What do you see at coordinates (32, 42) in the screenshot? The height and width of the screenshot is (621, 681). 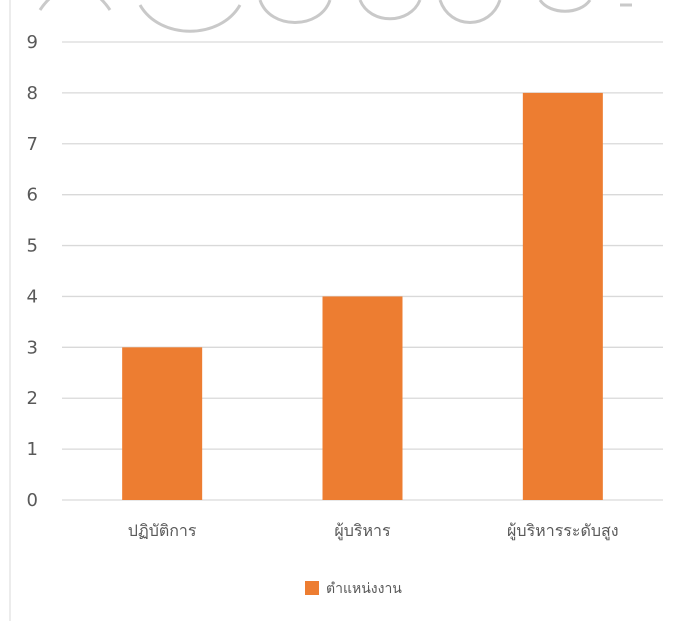 I see `y-tick-label: 9` at bounding box center [32, 42].